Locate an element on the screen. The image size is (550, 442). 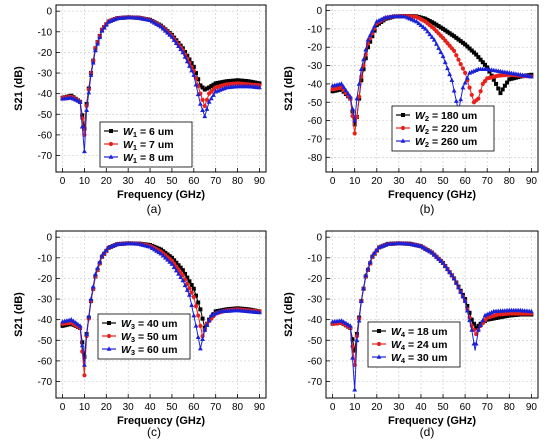
y-tick-label: -10 is located at coordinates (45, 258).